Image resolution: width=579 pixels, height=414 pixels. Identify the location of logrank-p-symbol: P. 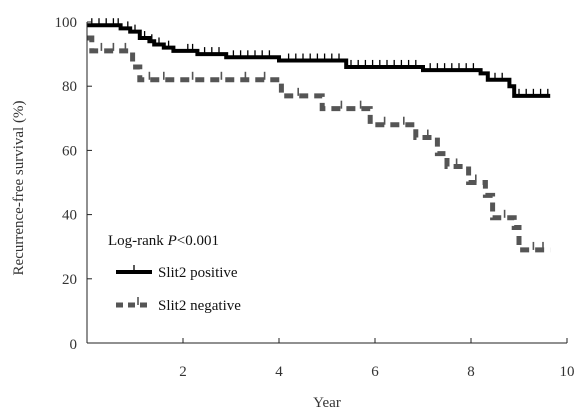
(172, 241).